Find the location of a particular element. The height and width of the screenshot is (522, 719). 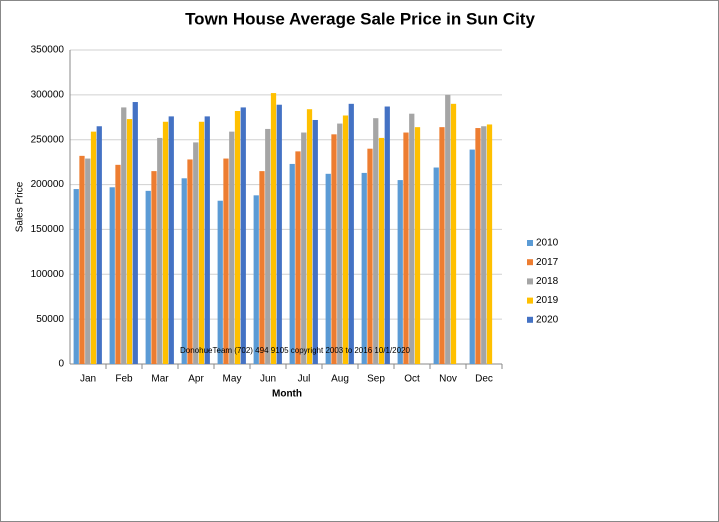

x-tick-label: Jun is located at coordinates (268, 379).